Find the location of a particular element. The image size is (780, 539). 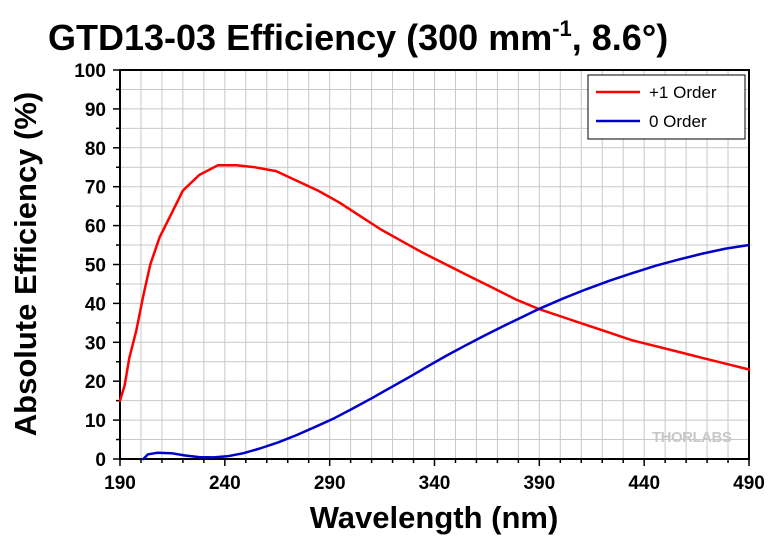

x-tick-labels: 190 240 290 340 390 440 490 is located at coordinates (434, 483).